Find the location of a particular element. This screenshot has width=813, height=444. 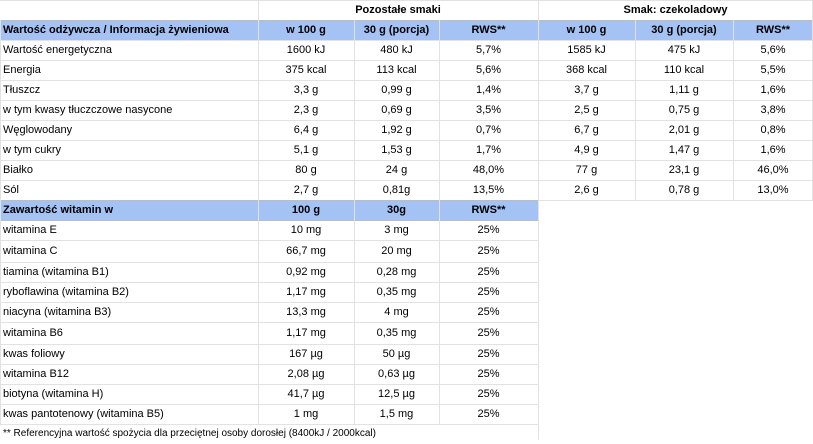

nutrient-value: 0,78 g is located at coordinates (684, 190).